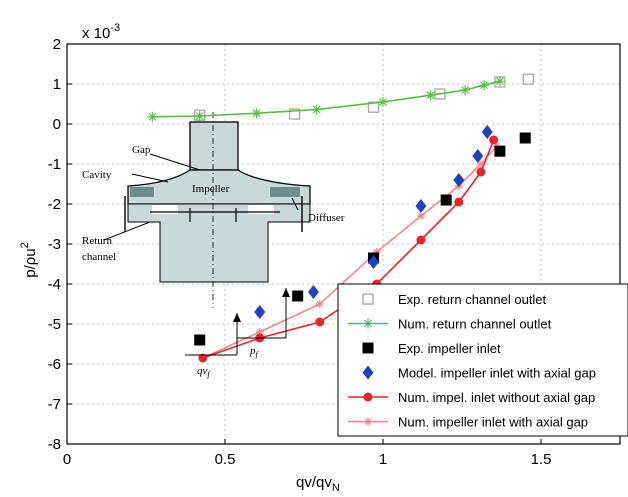 The width and height of the screenshot is (628, 497). Describe the element at coordinates (449, 348) in the screenshot. I see `legend-label-2: Exp. impeller inlet` at that location.